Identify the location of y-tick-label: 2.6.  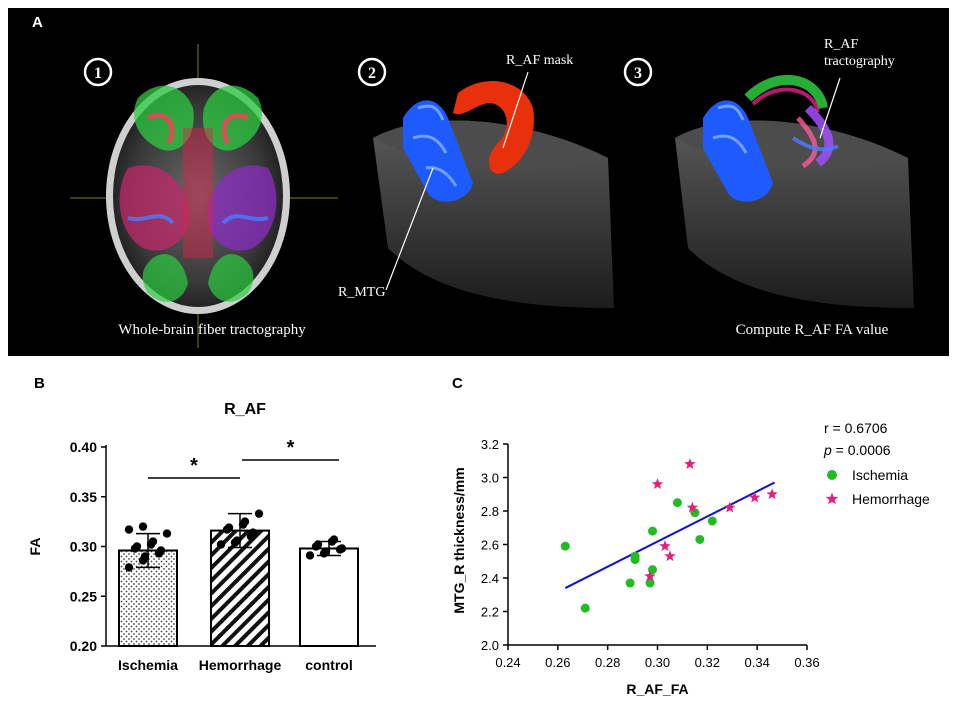
(490, 545).